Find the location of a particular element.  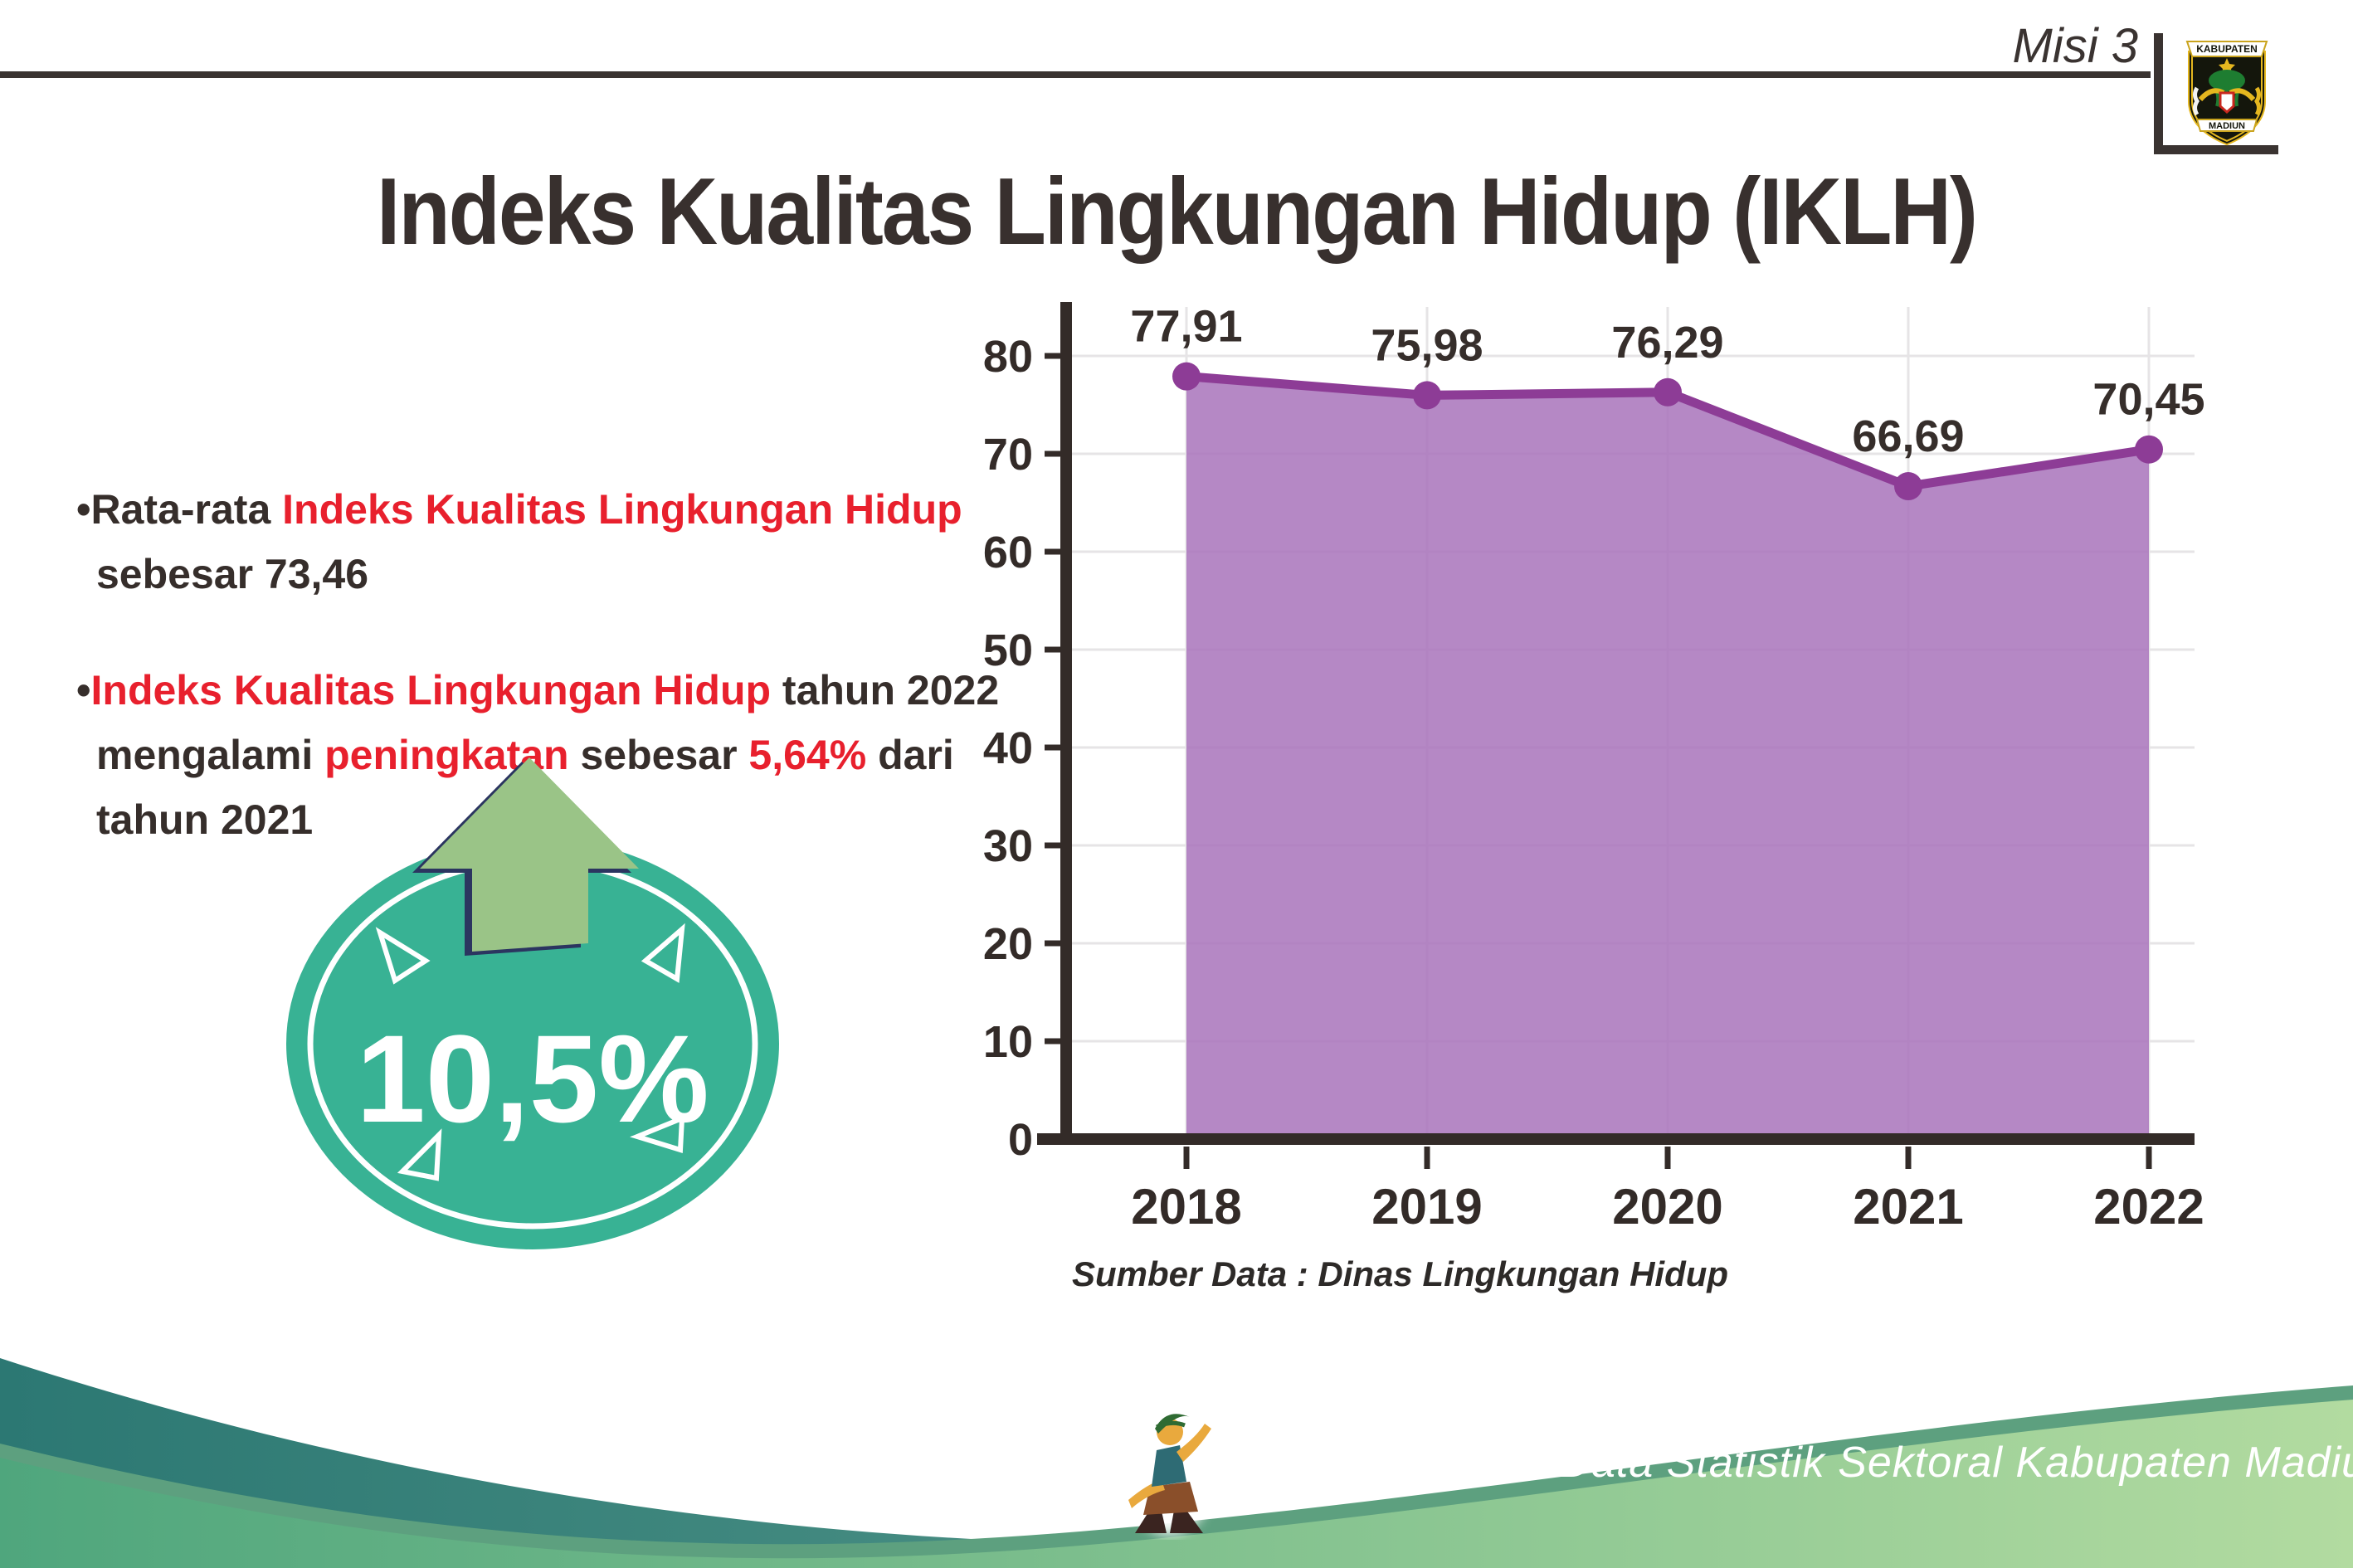

badge-circle is located at coordinates (532, 1043).